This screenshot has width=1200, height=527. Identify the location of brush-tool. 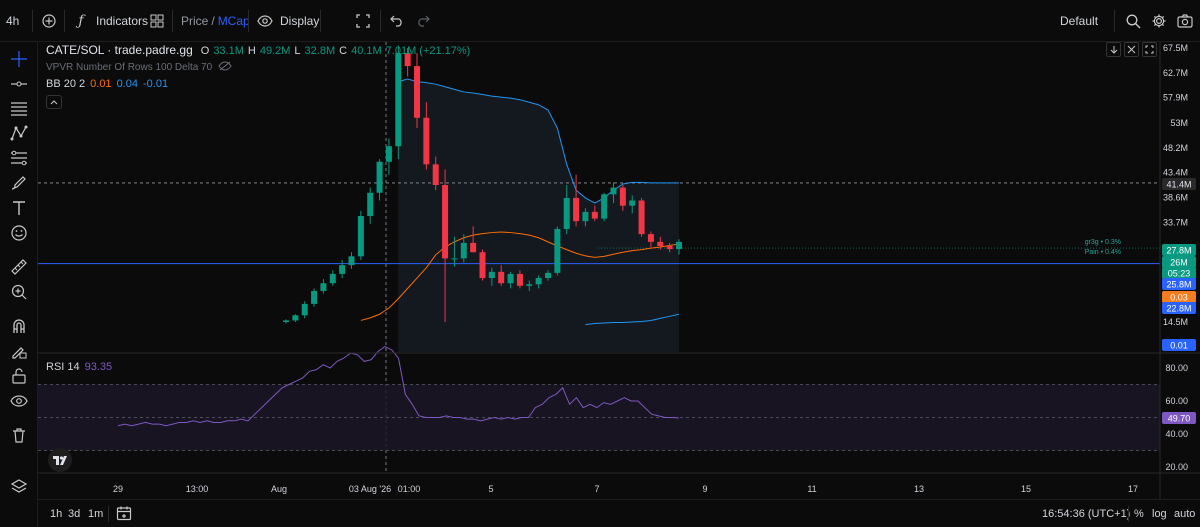
(19, 183).